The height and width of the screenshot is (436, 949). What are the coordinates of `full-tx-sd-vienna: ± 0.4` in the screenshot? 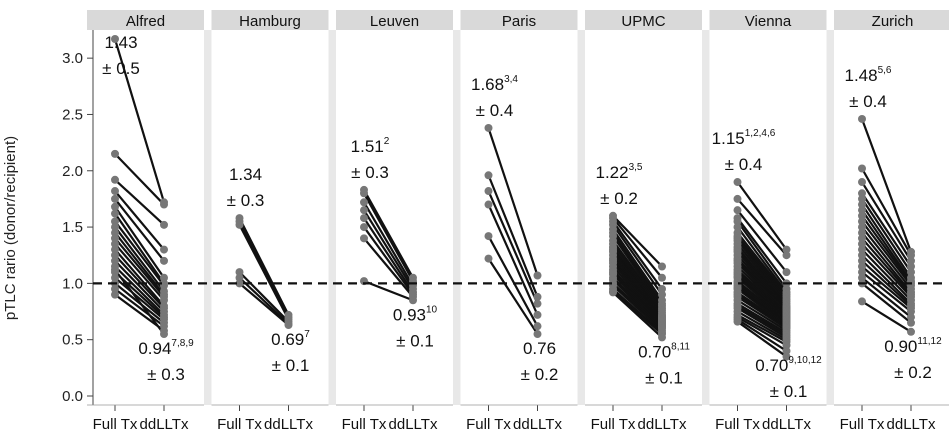 It's located at (744, 164).